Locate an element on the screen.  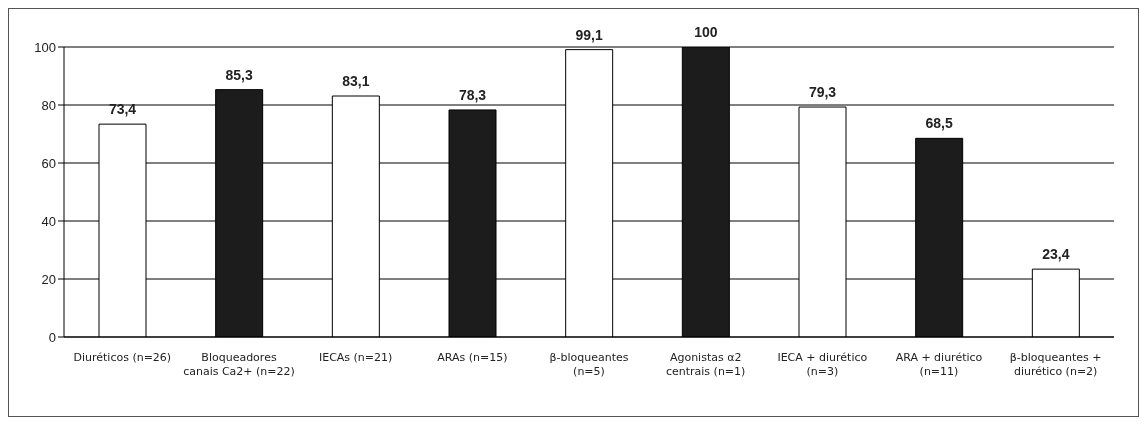
x-tick-label: β-bloqueantes + diurético (n=2) is located at coordinates (1055, 364).